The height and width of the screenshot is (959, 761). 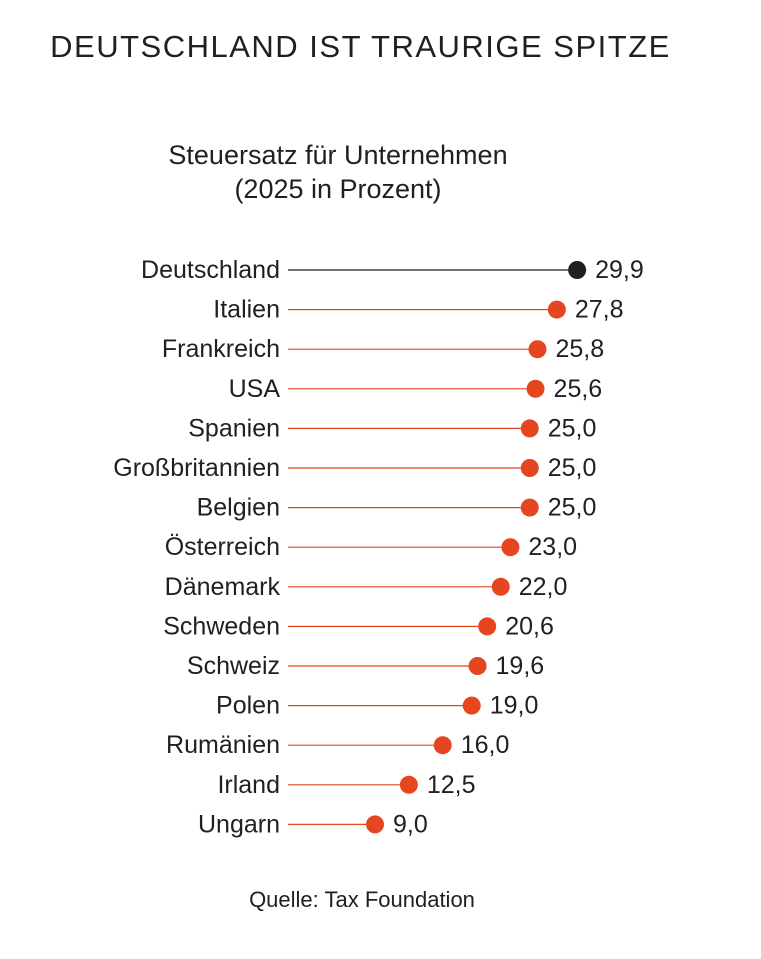 I want to click on value-label: 19,6, so click(x=520, y=666).